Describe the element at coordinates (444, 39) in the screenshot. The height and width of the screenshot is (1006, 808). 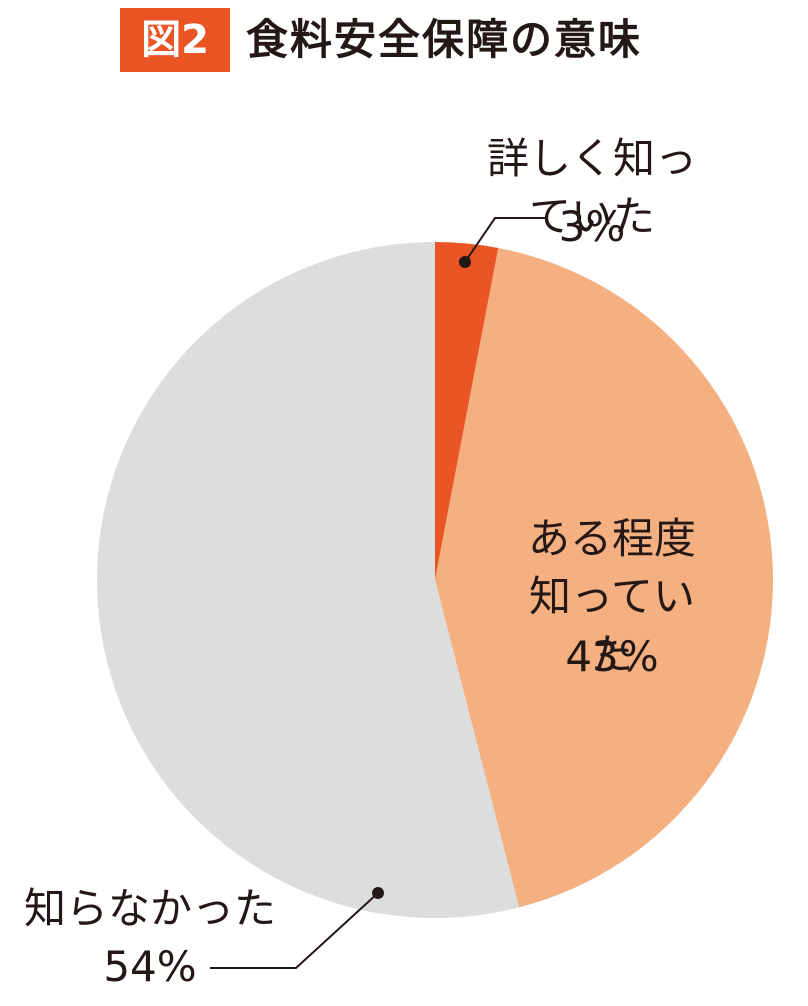
I see `chart-title: 食料安全保障の意味` at that location.